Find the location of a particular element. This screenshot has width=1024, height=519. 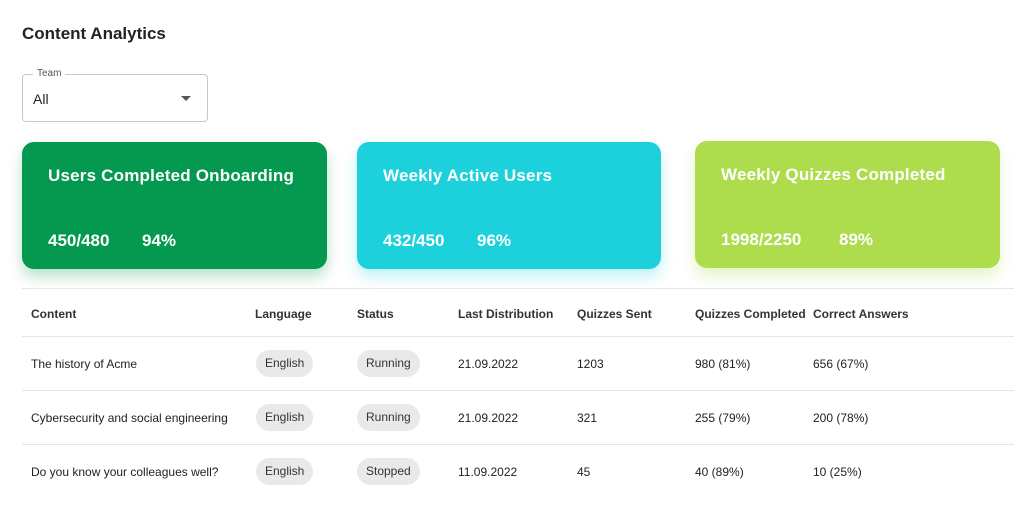

status-chip: Stopped is located at coordinates (388, 471).